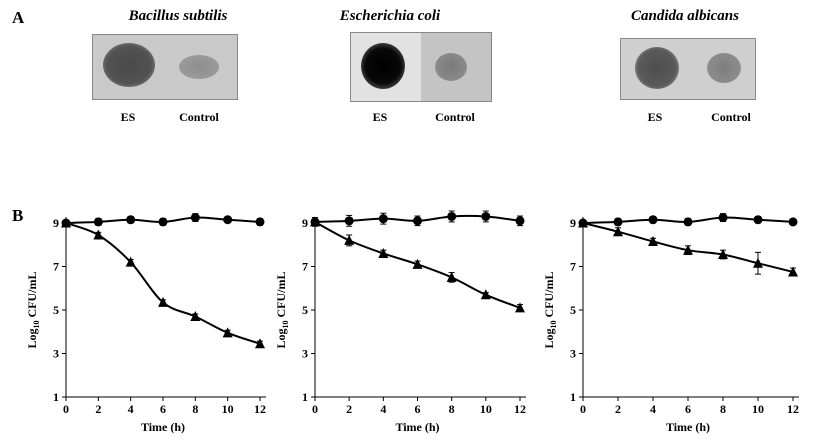  Describe the element at coordinates (390, 16) in the screenshot. I see `plate-2-organism: Escherichia coli` at that location.